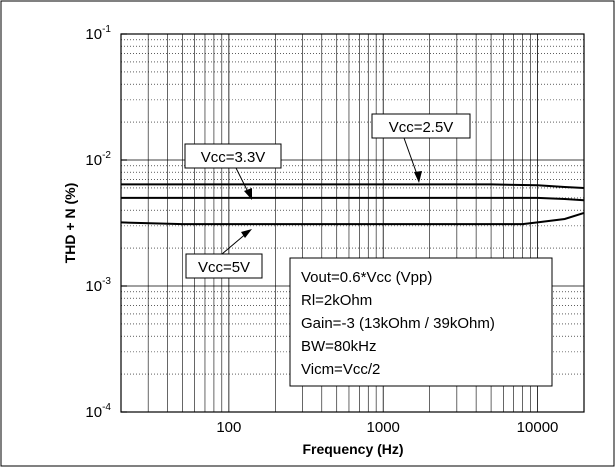 This screenshot has height=467, width=615. Describe the element at coordinates (352, 204) in the screenshot. I see `series-group` at that location.